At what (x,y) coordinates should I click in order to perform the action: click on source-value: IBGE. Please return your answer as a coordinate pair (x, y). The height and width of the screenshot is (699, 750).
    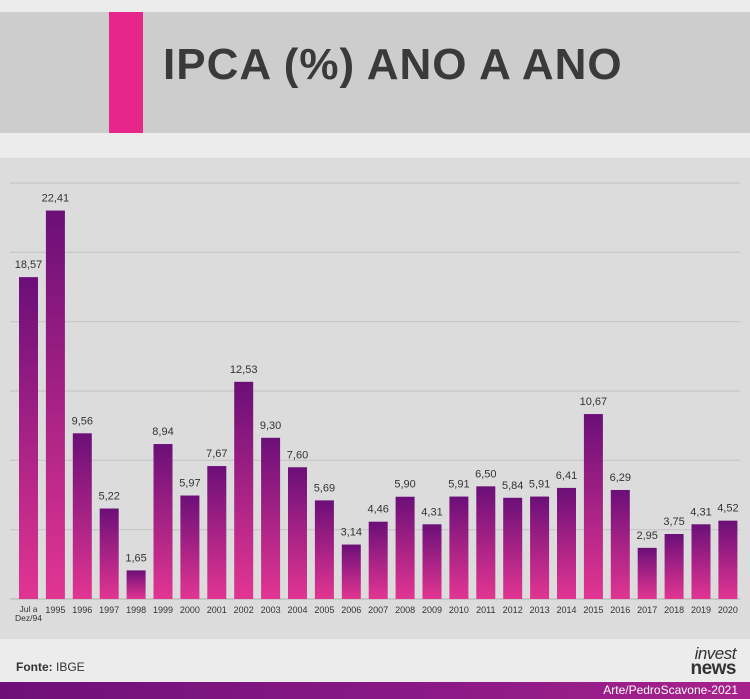
    Looking at the image, I should click on (70, 667).